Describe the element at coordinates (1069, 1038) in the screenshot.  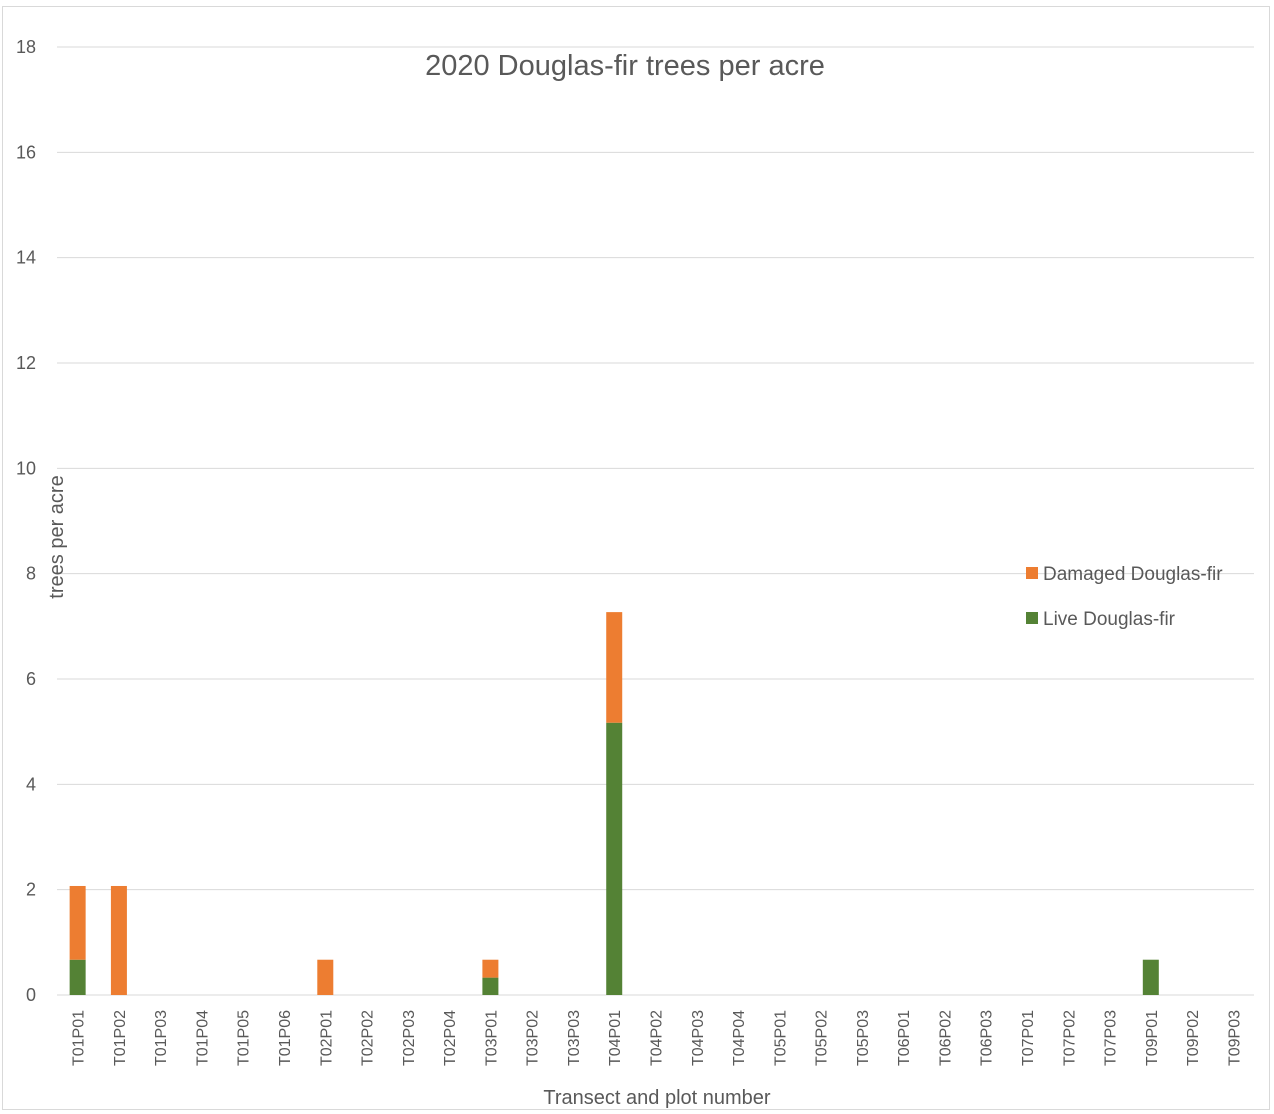
I see `x-tick-label: T07P02` at that location.